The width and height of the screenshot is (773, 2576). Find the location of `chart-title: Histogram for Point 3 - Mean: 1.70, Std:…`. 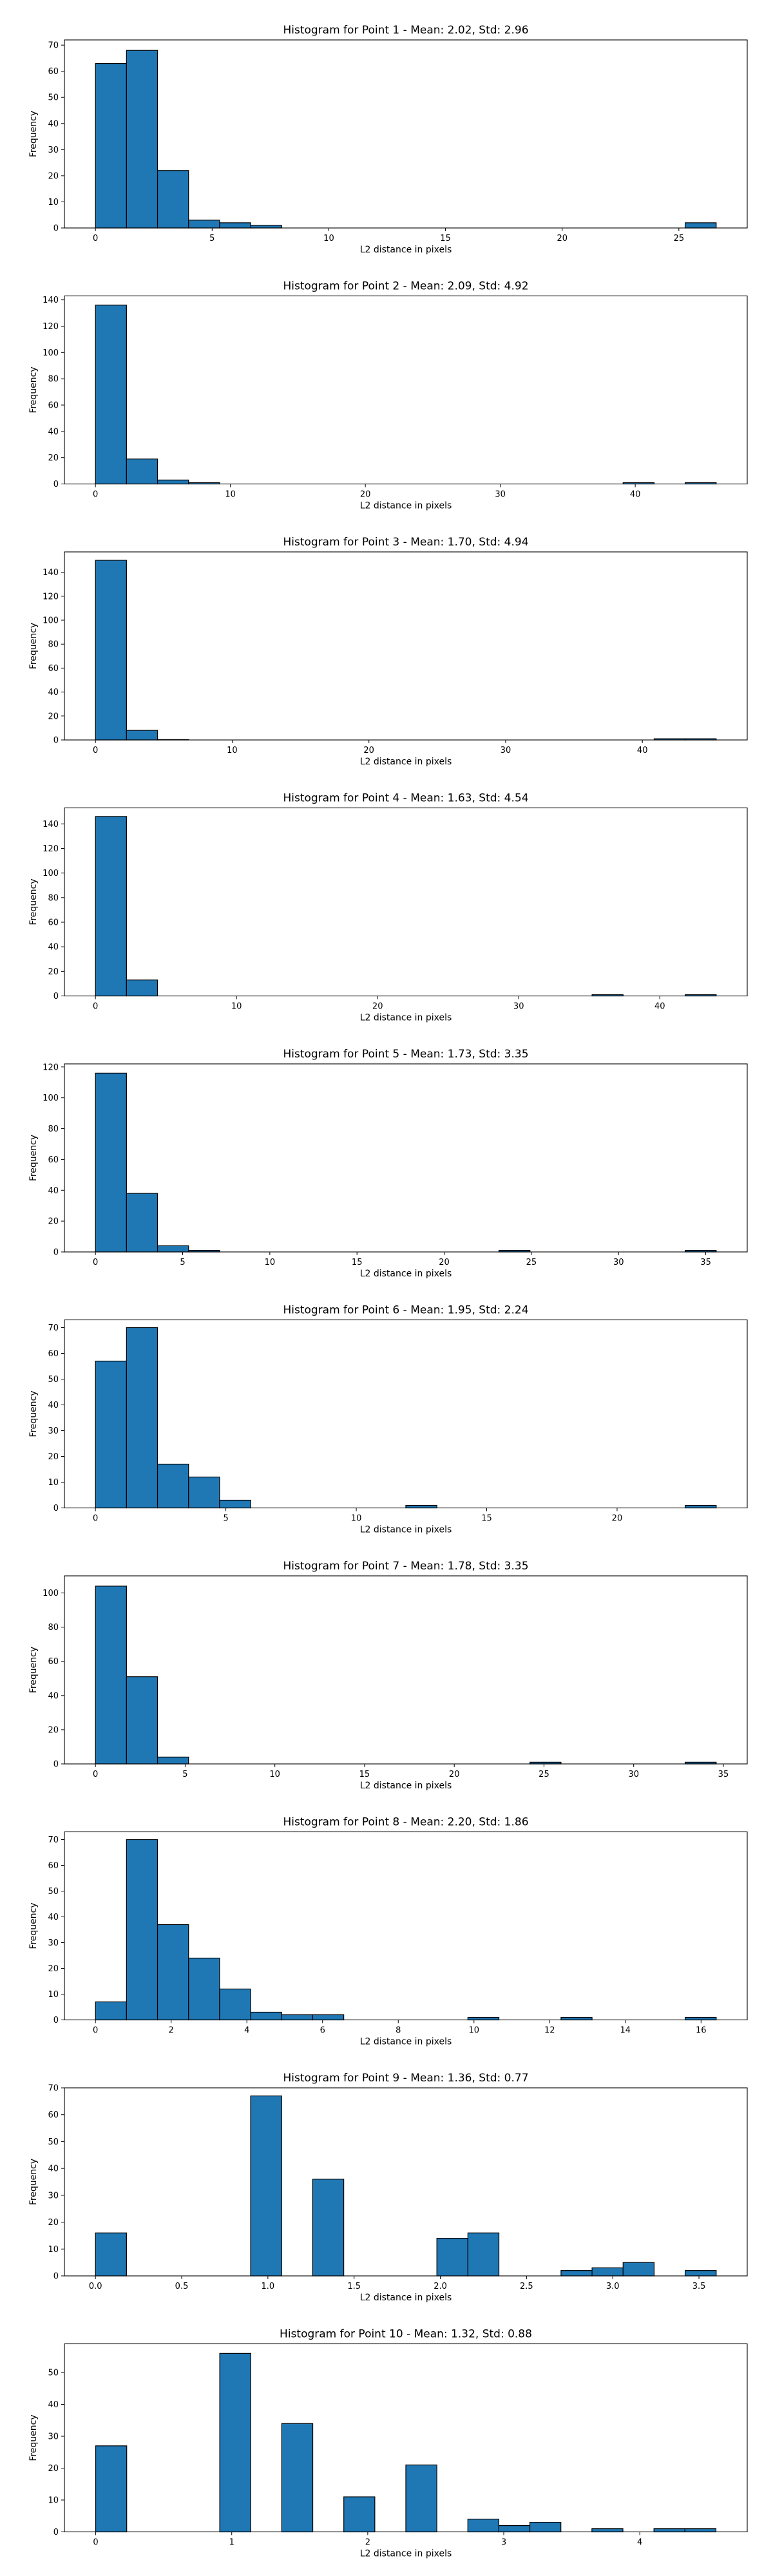

chart-title: Histogram for Point 3 - Mean: 1.70, Std:… is located at coordinates (405, 542).